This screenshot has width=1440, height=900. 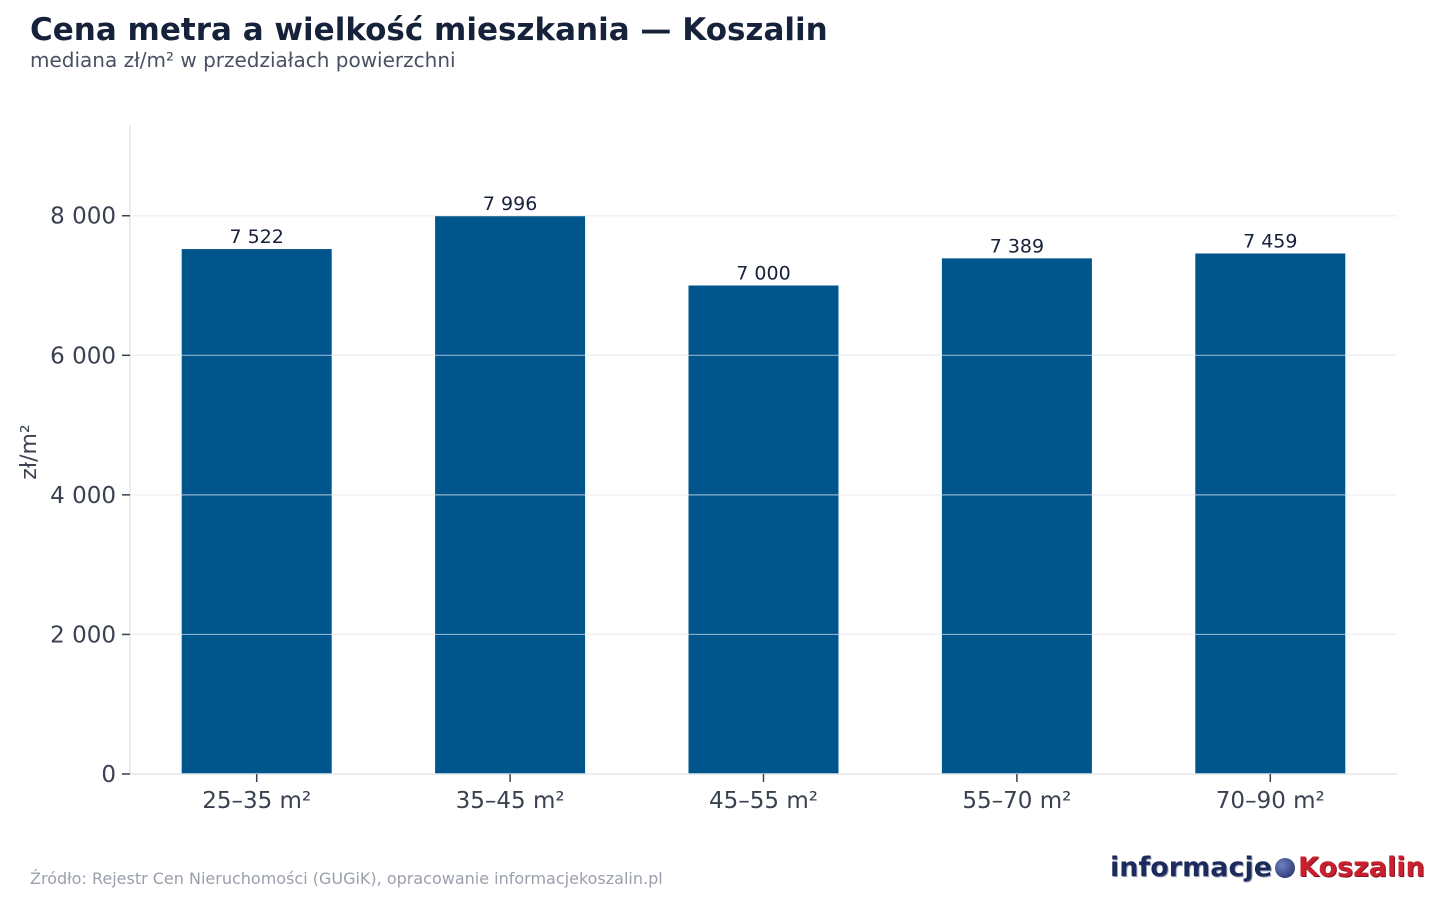 I want to click on logo-text-part2: Koszalin, so click(x=1361, y=867).